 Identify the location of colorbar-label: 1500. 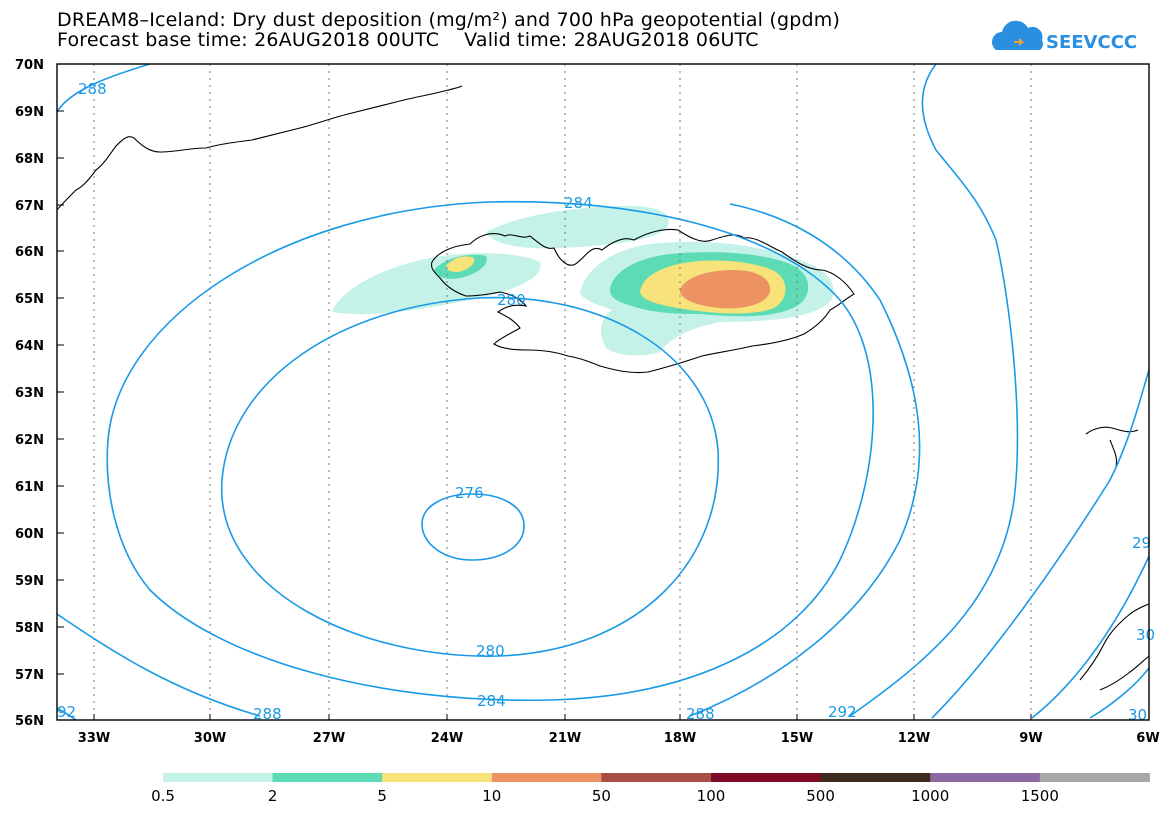
(1040, 796).